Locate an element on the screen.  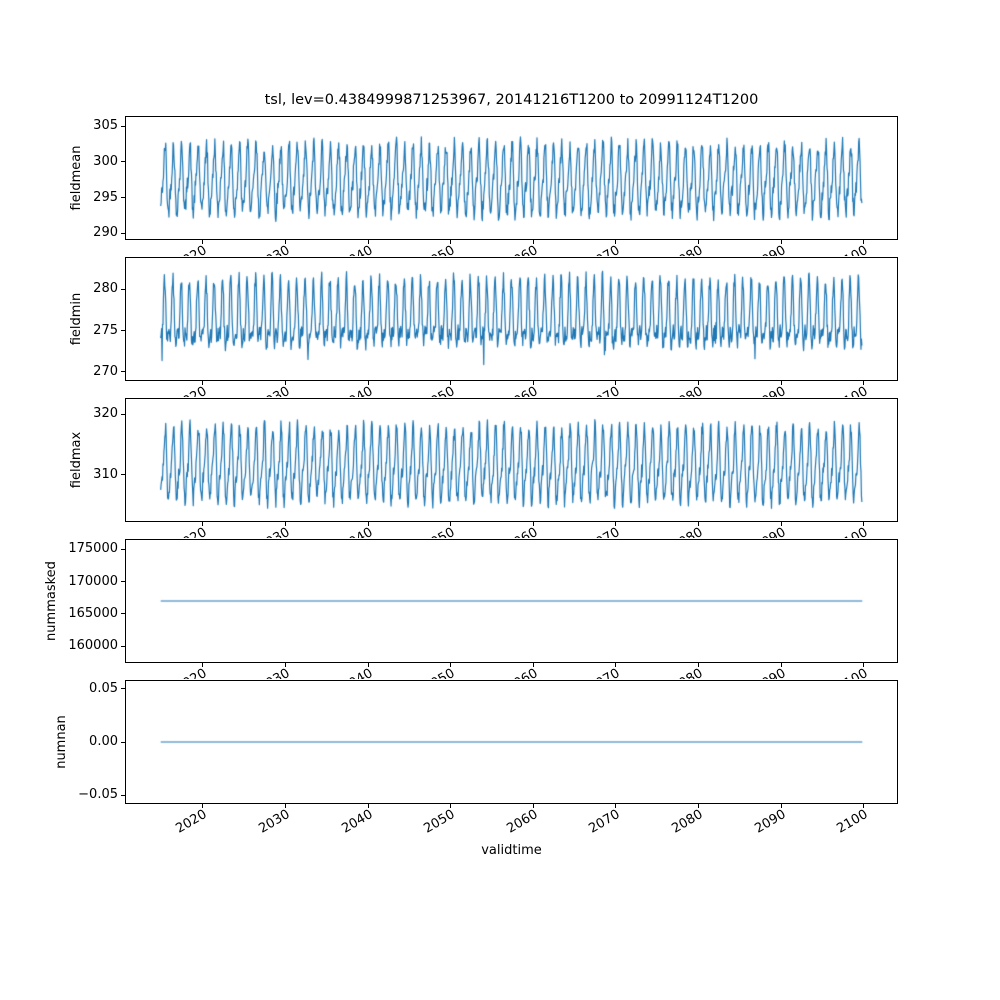
y-tick-label: 0.00 is located at coordinates (103, 741).